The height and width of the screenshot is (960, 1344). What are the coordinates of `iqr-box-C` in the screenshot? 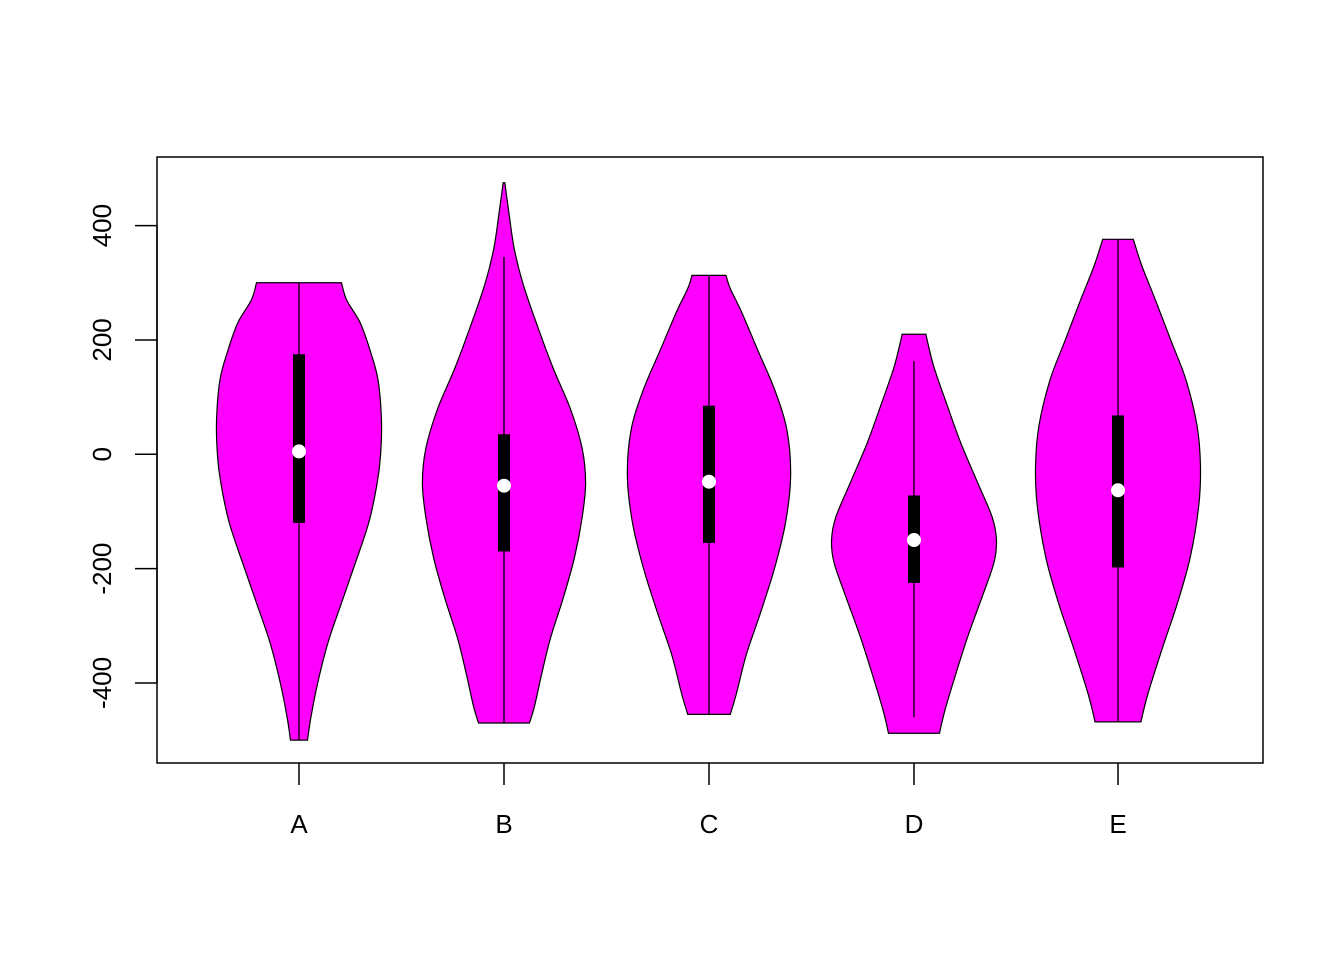 It's located at (709, 474).